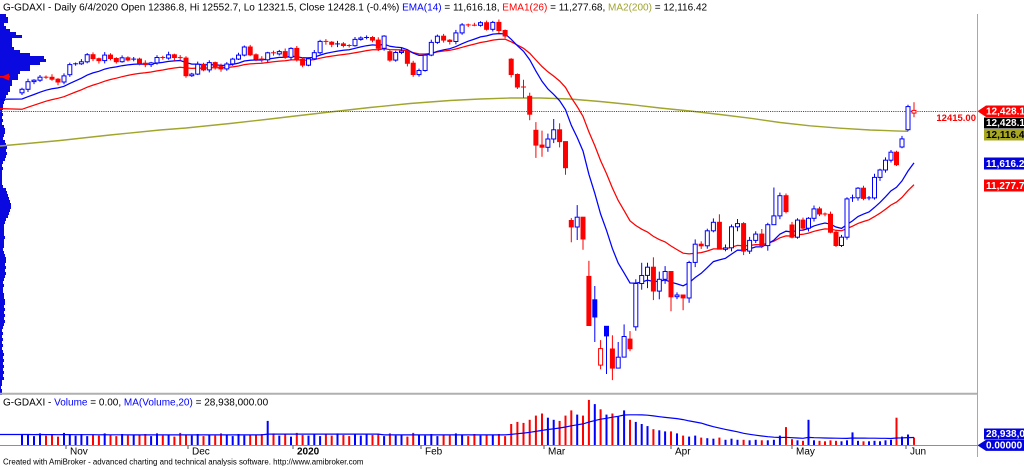  Describe the element at coordinates (683, 452) in the screenshot. I see `svg-text: Apr` at that location.